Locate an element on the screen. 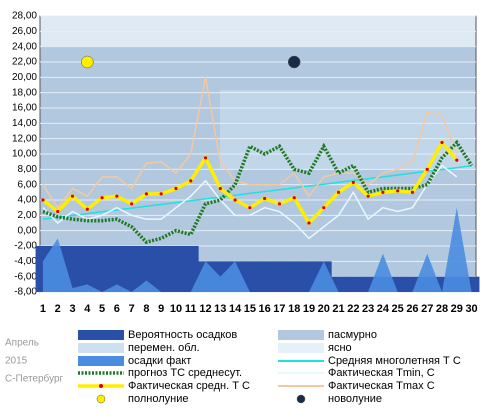 This screenshot has height=418, width=486. x-tick-label: 7 is located at coordinates (132, 309).